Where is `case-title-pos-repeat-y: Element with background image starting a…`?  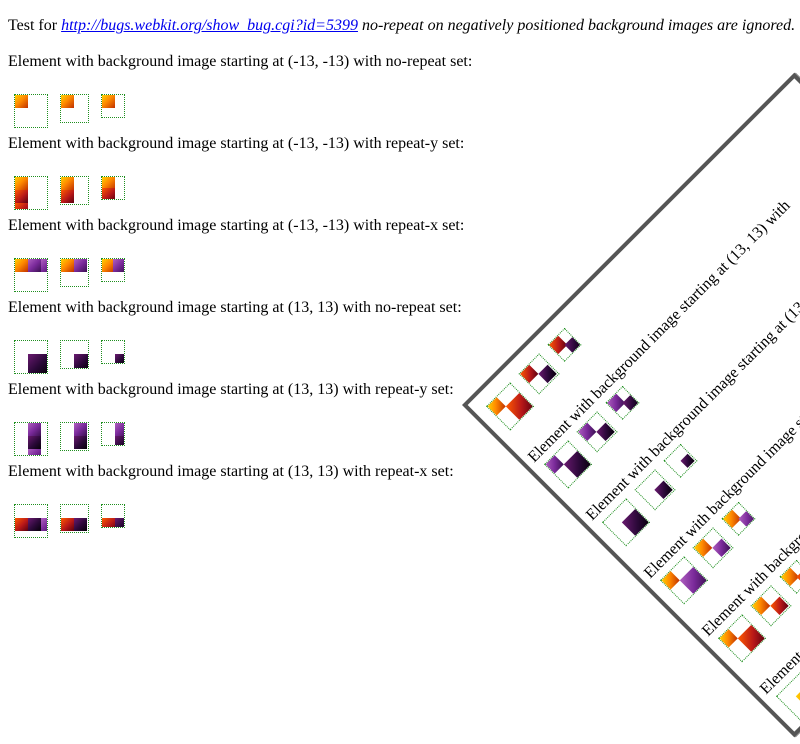 case-title-pos-repeat-y: Element with background image starting a… is located at coordinates (231, 389).